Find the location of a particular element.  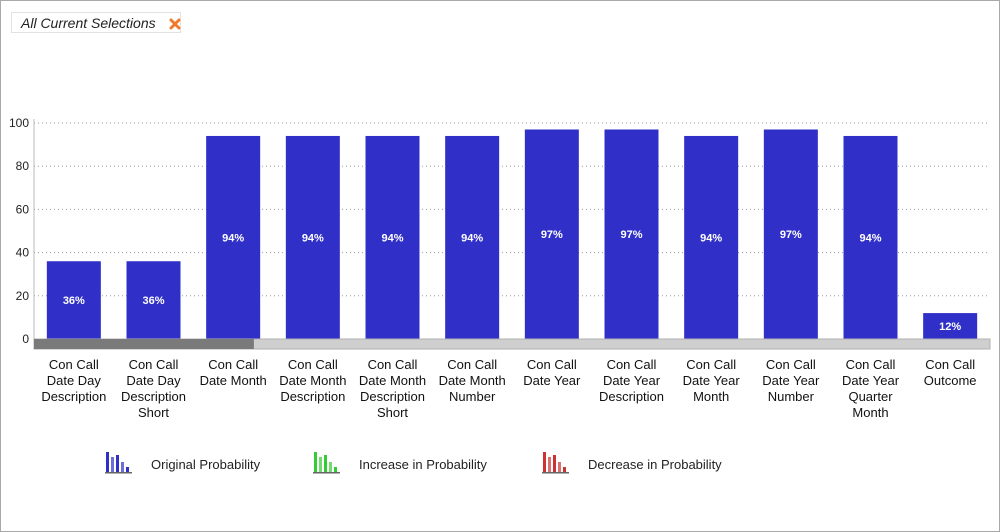

y-tick-label: 20 is located at coordinates (23, 296).